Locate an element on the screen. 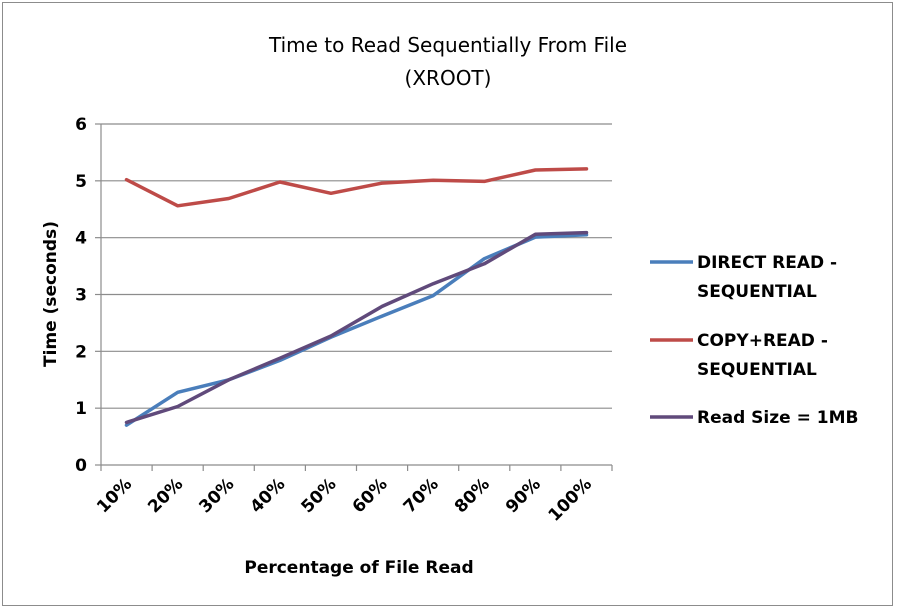 The image size is (897, 610). x-tick-label: 60% is located at coordinates (370, 495).